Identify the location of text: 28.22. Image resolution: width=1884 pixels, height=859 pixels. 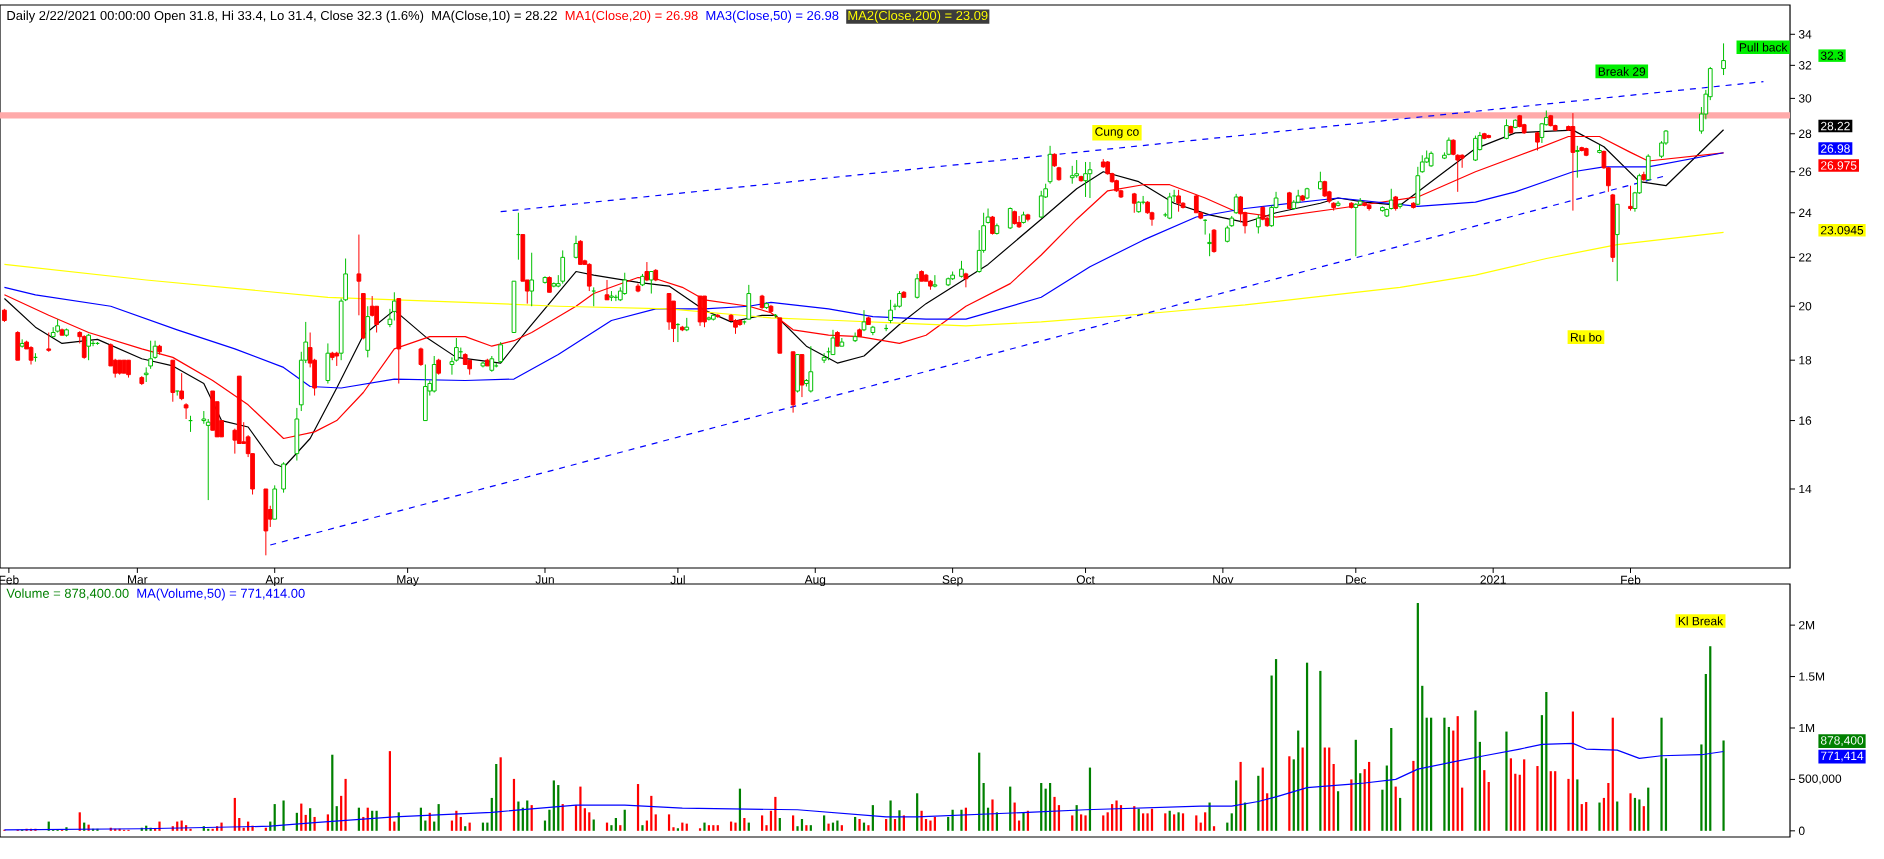
(1835, 126).